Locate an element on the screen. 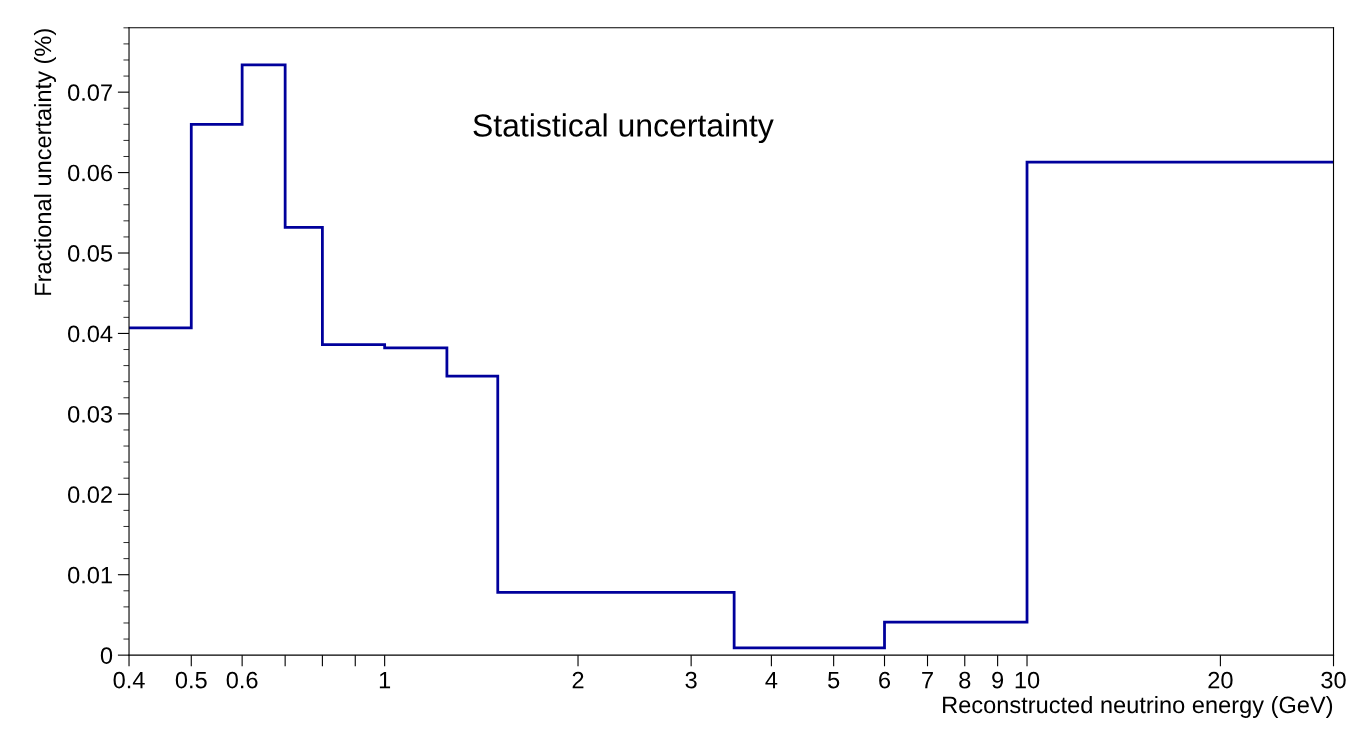 The image size is (1361, 732). x-tick-label: 6 is located at coordinates (885, 680).